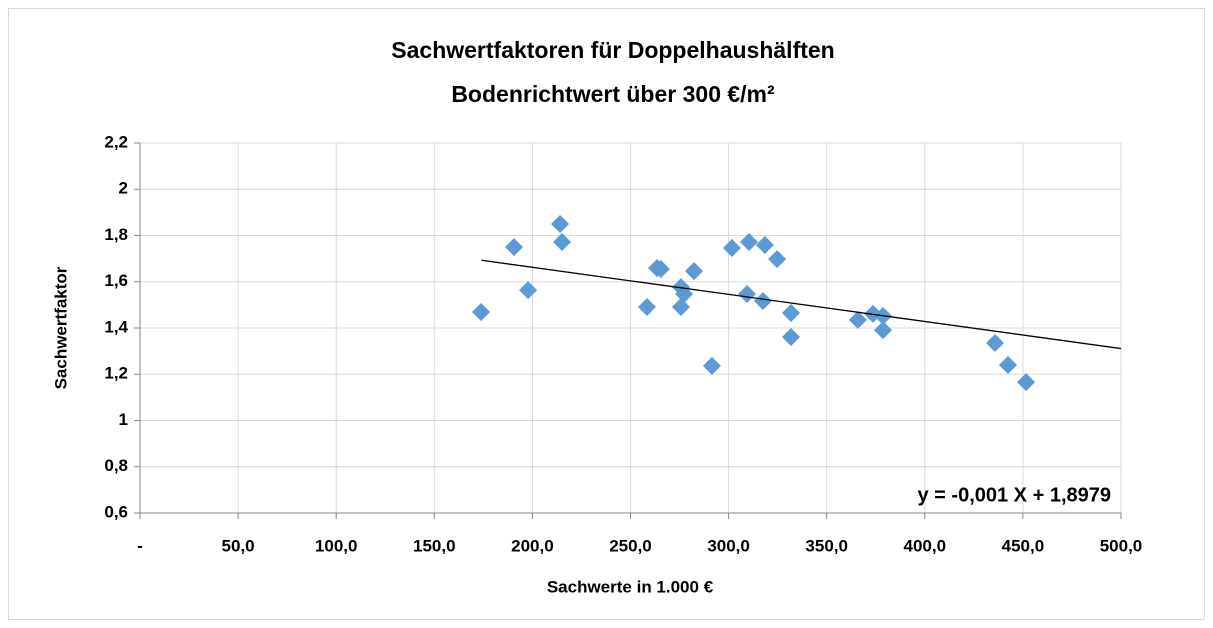  Describe the element at coordinates (123, 419) in the screenshot. I see `y-tick-label: 1` at that location.